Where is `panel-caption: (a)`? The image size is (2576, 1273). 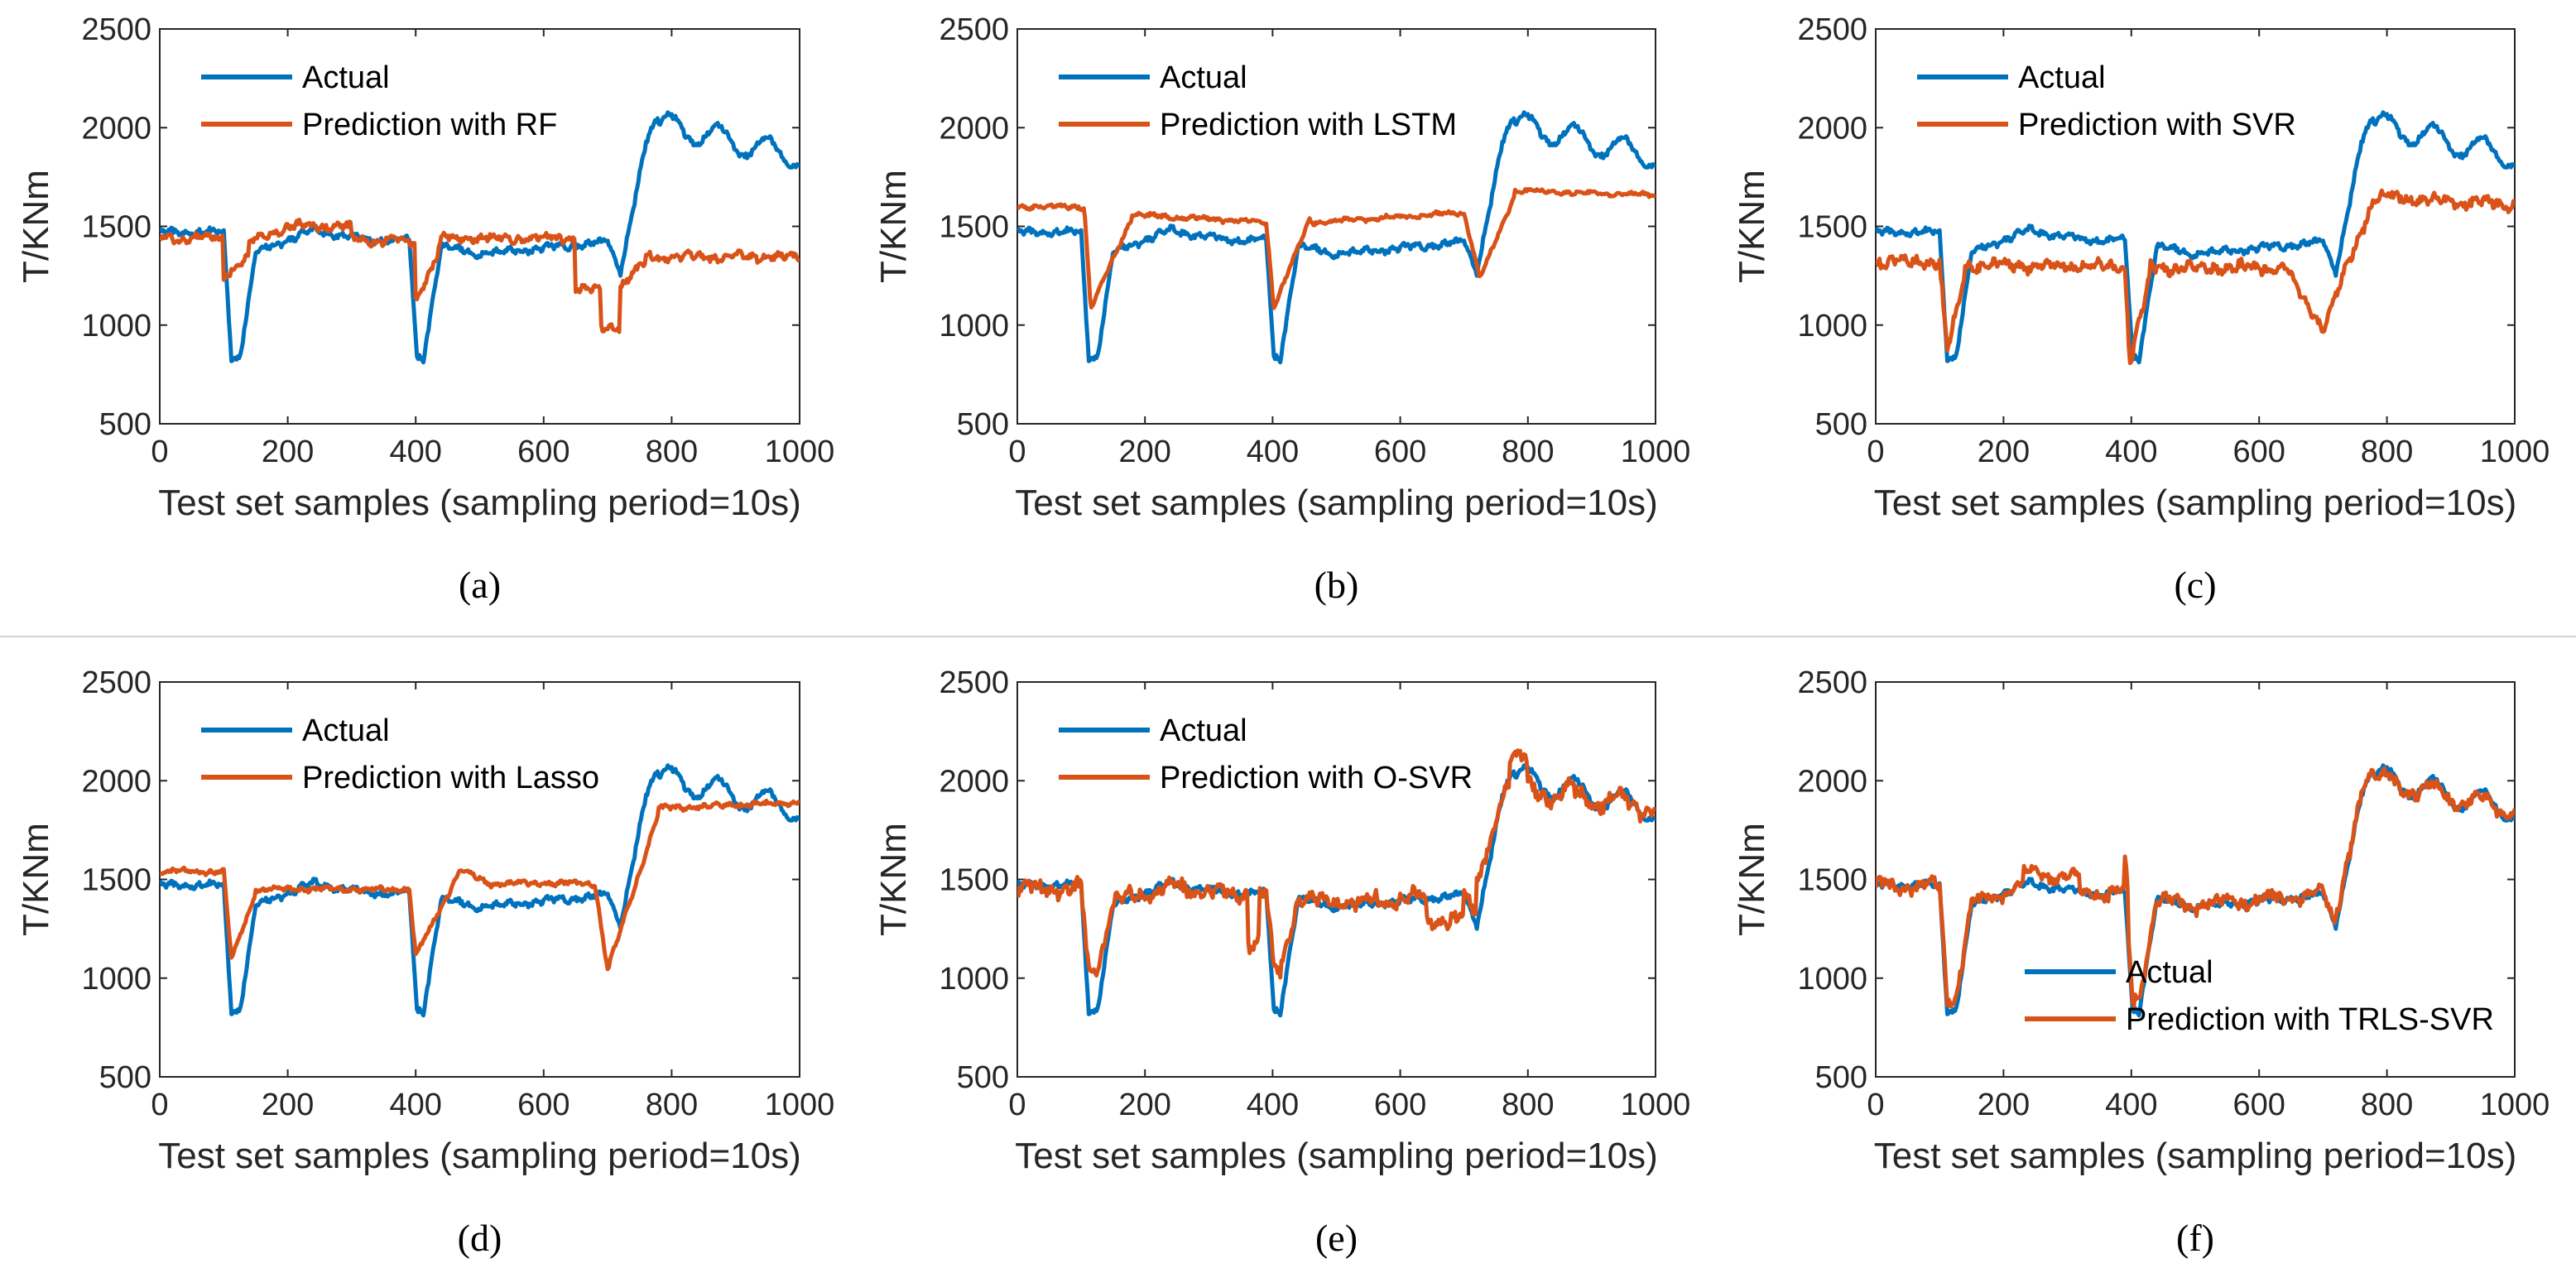
panel-caption: (a) is located at coordinates (480, 585).